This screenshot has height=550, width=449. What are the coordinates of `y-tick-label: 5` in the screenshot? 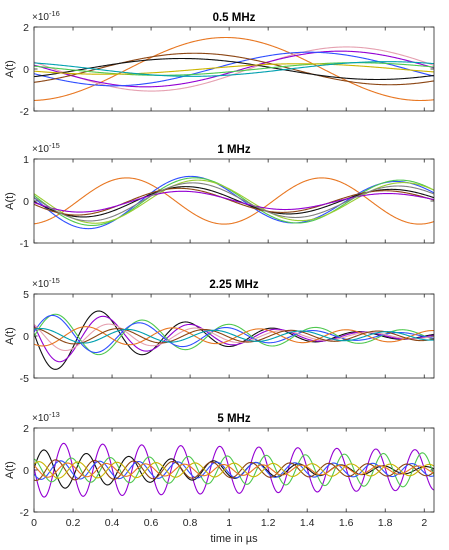 It's located at (26, 295).